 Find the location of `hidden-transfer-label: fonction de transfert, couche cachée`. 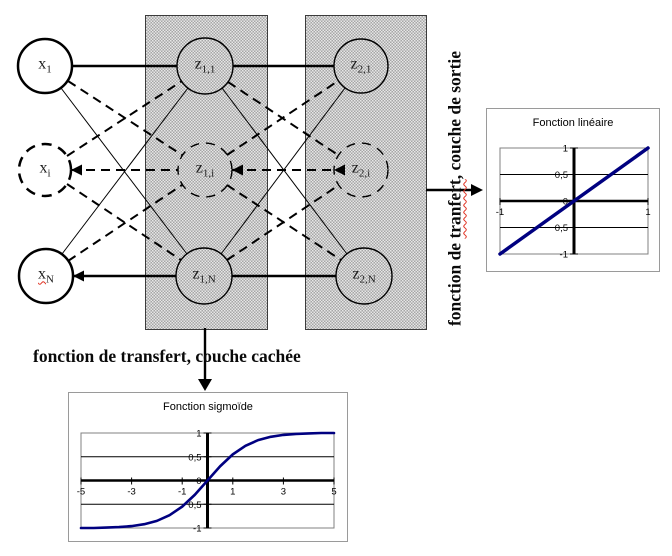

hidden-transfer-label: fonction de transfert, couche cachée is located at coordinates (167, 356).